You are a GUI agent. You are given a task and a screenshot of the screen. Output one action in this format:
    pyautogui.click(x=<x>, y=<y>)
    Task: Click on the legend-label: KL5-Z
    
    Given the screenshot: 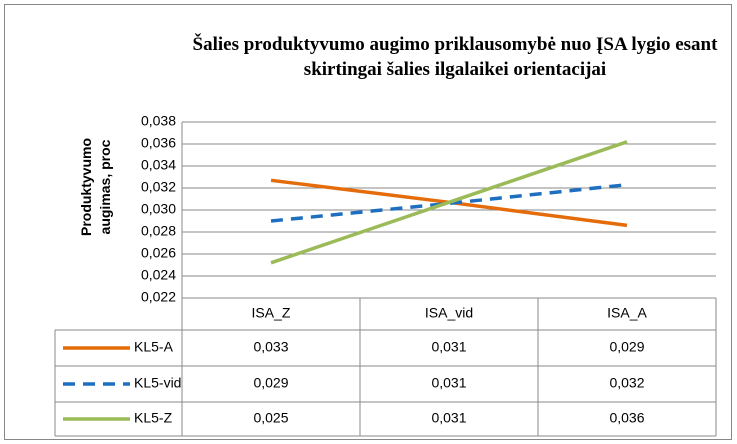 What is the action you would take?
    pyautogui.click(x=153, y=418)
    